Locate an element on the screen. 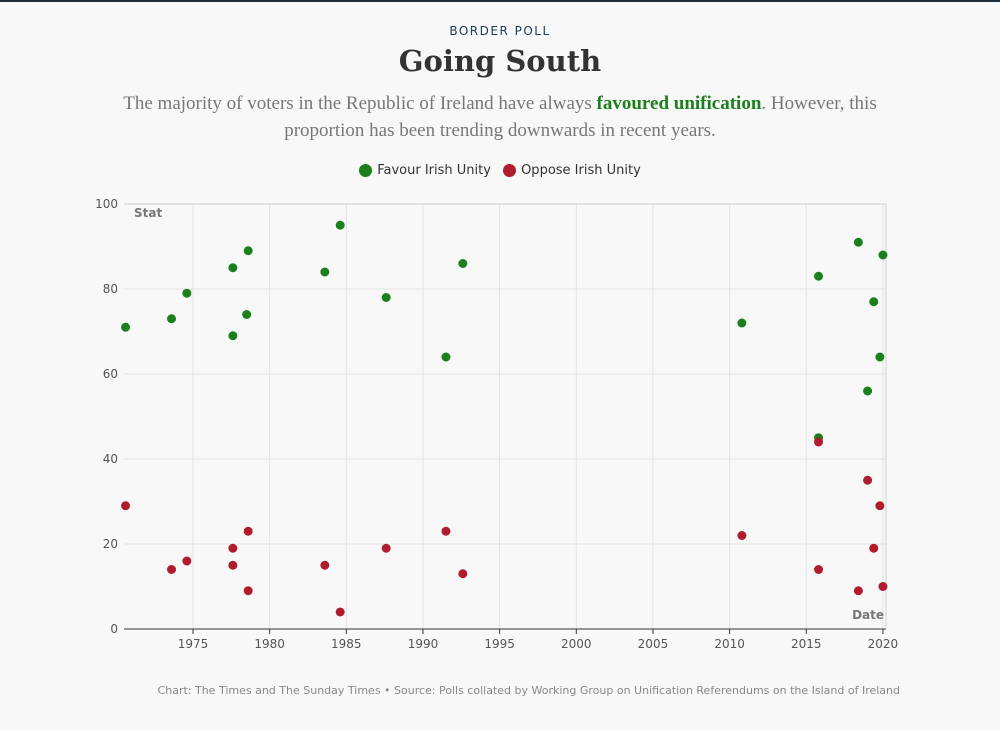 Image resolution: width=1000 pixels, height=730 pixels. legend-swatch-oppose is located at coordinates (510, 170).